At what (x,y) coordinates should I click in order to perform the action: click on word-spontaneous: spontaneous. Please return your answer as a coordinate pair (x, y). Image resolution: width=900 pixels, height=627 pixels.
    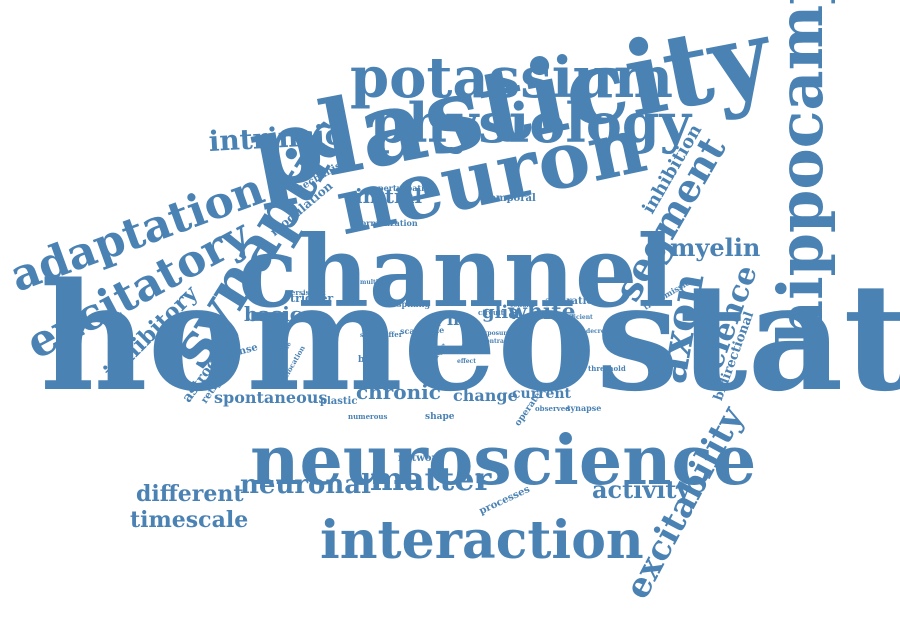
    Looking at the image, I should click on (271, 397).